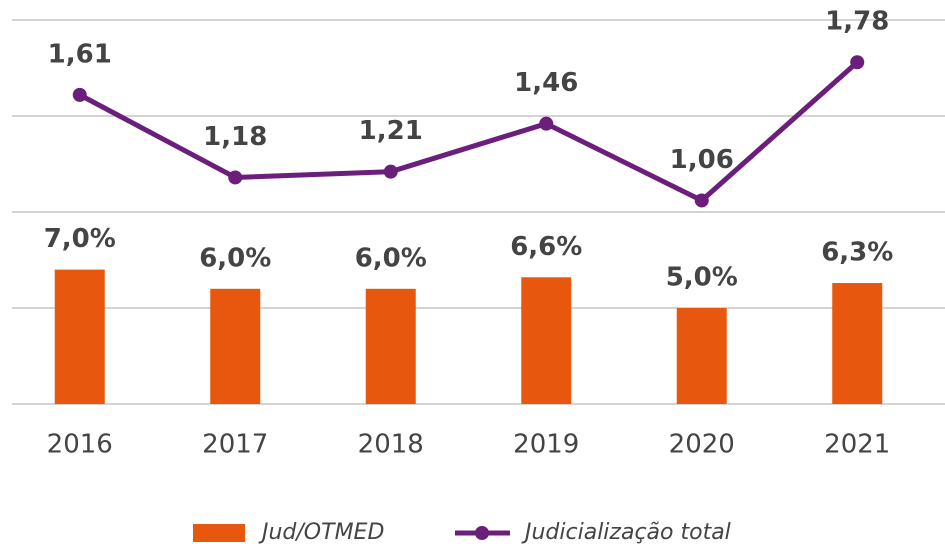  Describe the element at coordinates (235, 137) in the screenshot. I see `line-value-label: 1,18` at that location.